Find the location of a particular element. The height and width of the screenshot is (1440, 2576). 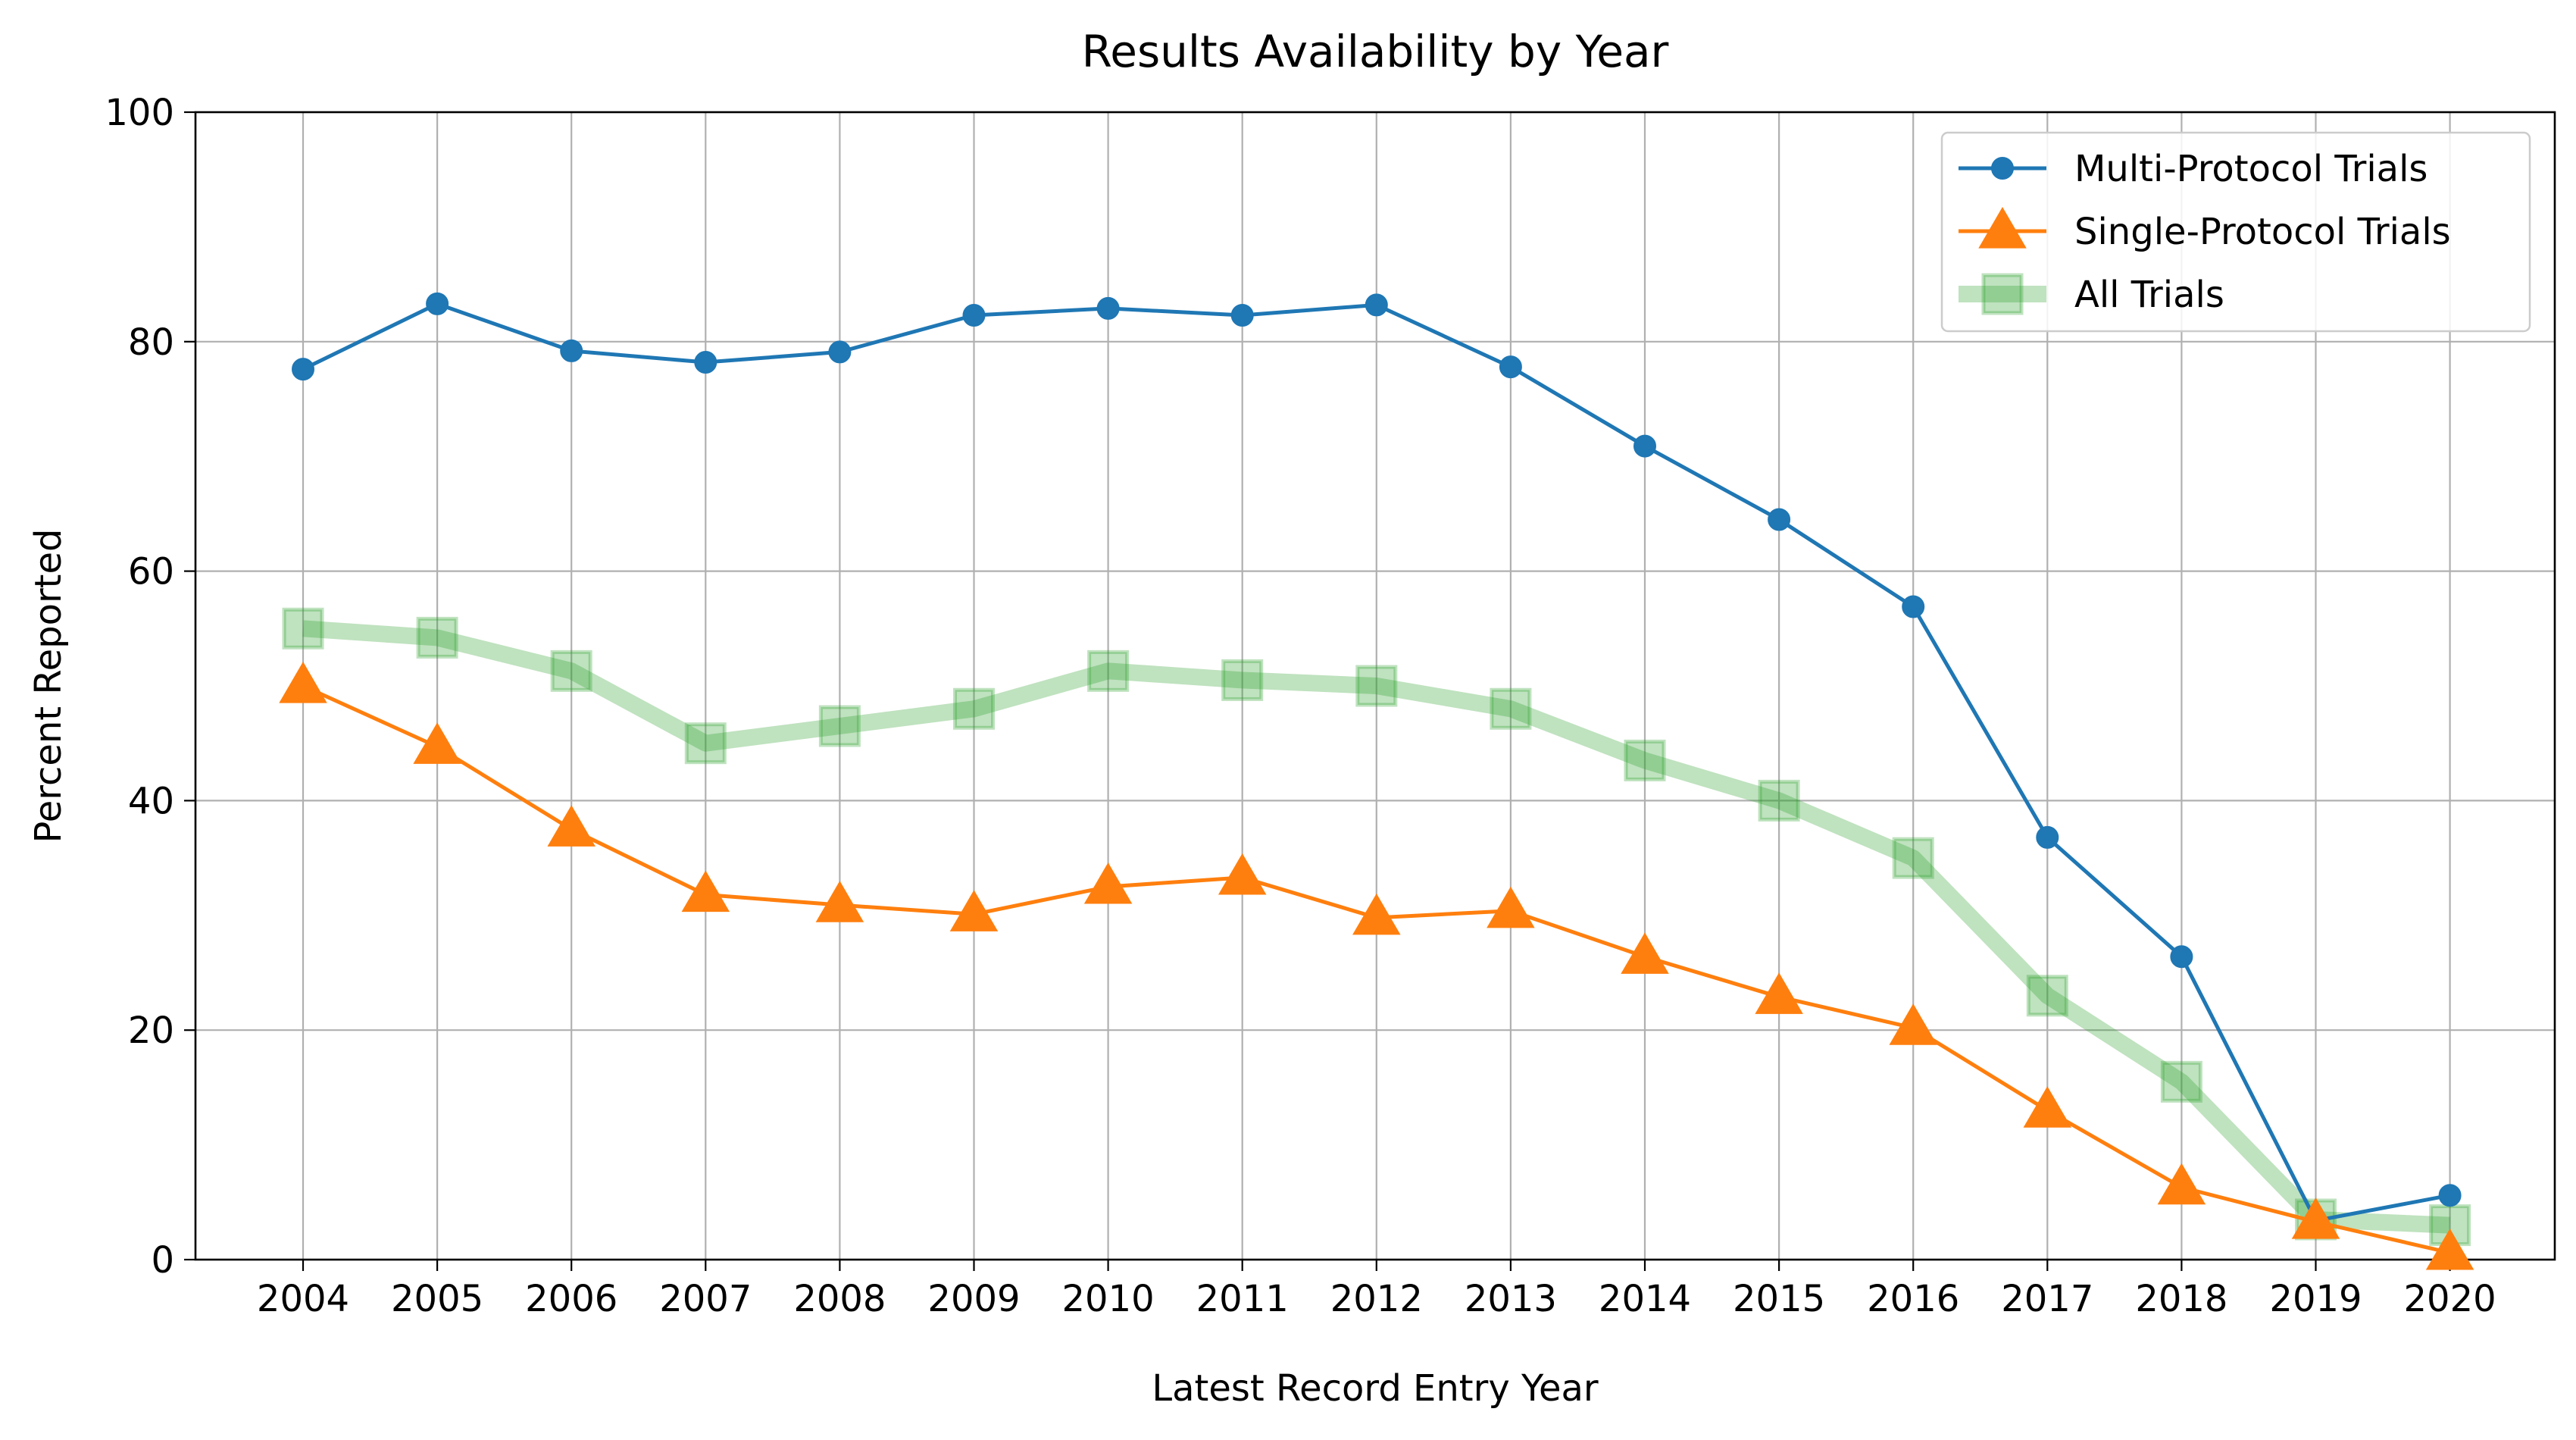

x-tick-label: 2016 is located at coordinates (1913, 1299).